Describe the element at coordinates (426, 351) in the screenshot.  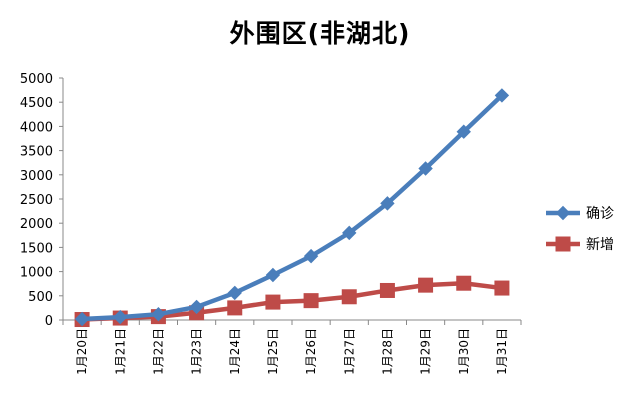
I see `x-tick-label: 1月29日` at that location.